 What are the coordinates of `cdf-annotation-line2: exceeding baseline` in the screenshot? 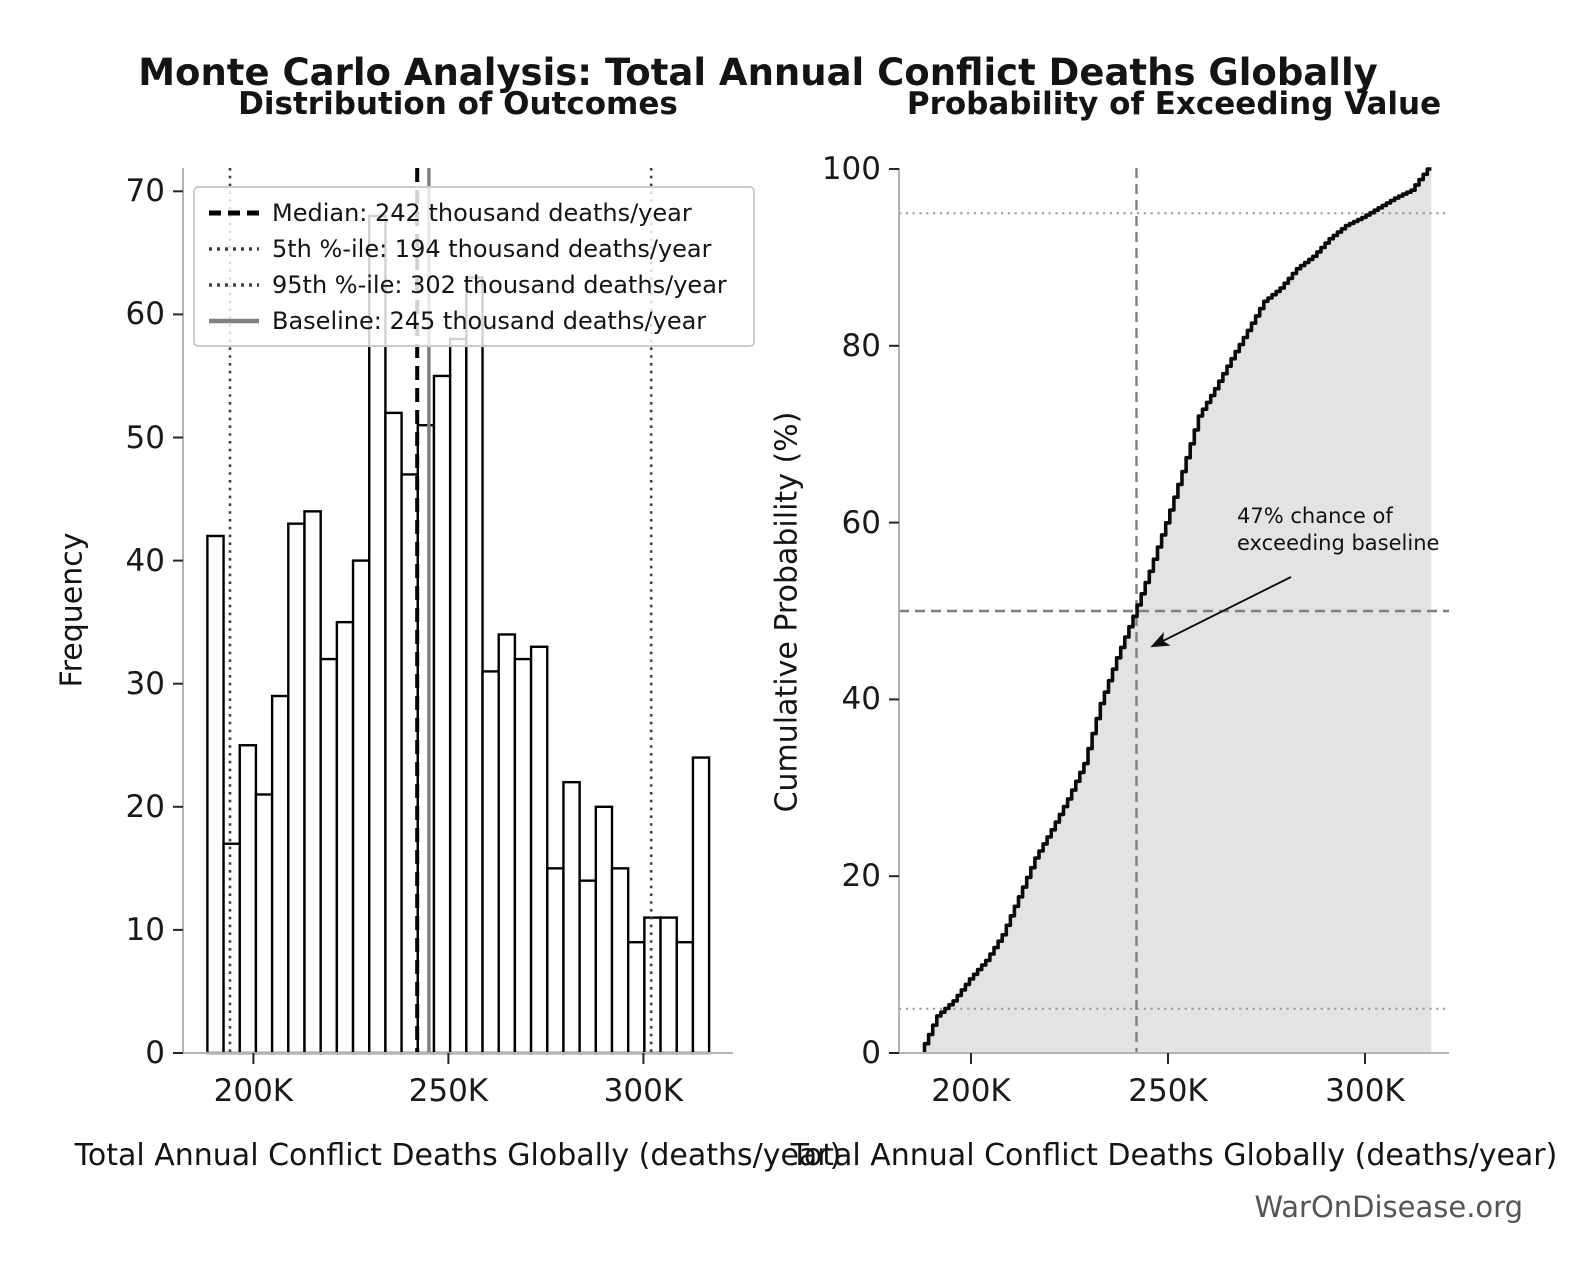 It's located at (1338, 543).